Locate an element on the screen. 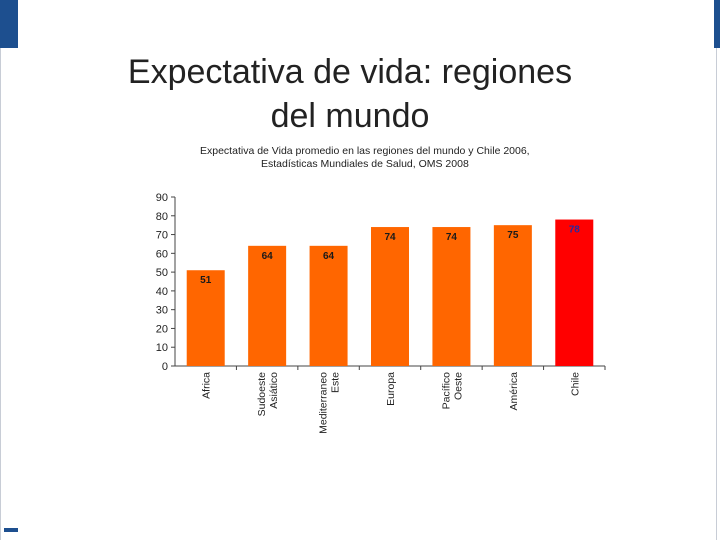 This screenshot has width=720, height=540. bar-value-label: 75 is located at coordinates (513, 235).